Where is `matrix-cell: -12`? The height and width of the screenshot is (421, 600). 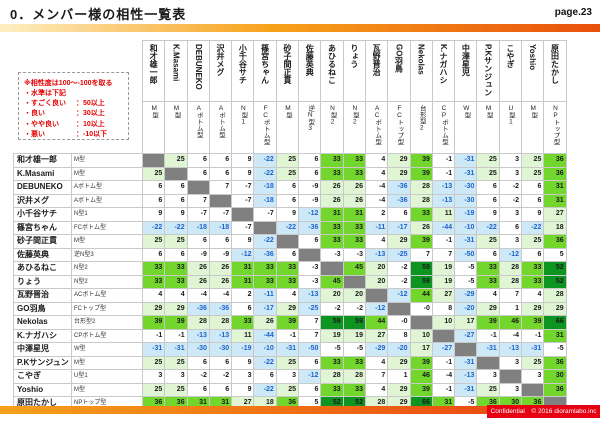
matrix-cell: -12 is located at coordinates (377, 309).